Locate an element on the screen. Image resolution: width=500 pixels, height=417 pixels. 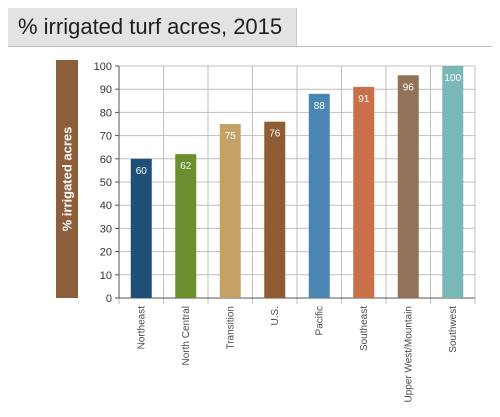
value-label: 88 is located at coordinates (320, 106).